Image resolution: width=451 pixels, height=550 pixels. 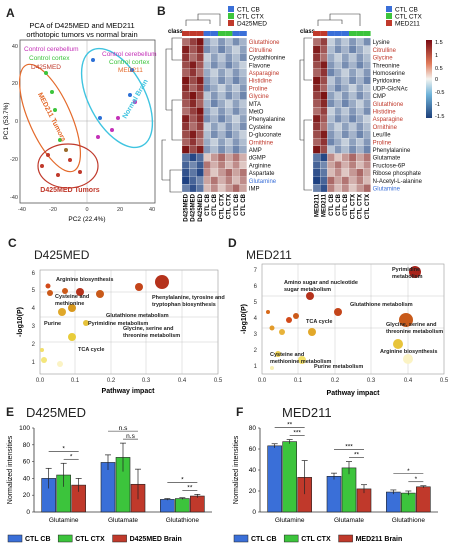 I want to click on panel-label-d: D, so click(x=232, y=243).